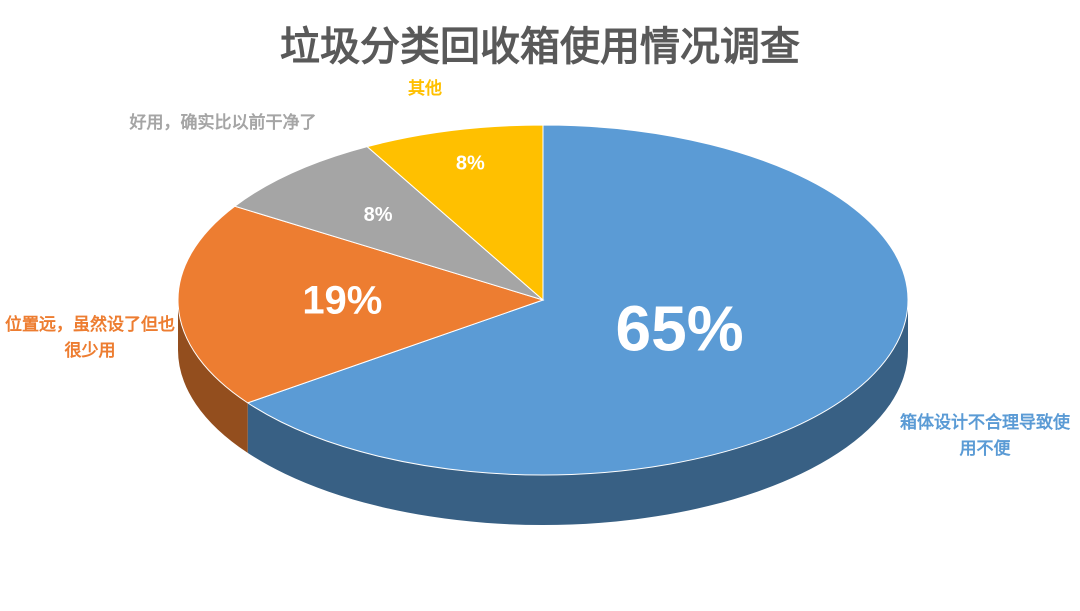  Describe the element at coordinates (425, 88) in the screenshot. I see `category-label: 其他` at that location.